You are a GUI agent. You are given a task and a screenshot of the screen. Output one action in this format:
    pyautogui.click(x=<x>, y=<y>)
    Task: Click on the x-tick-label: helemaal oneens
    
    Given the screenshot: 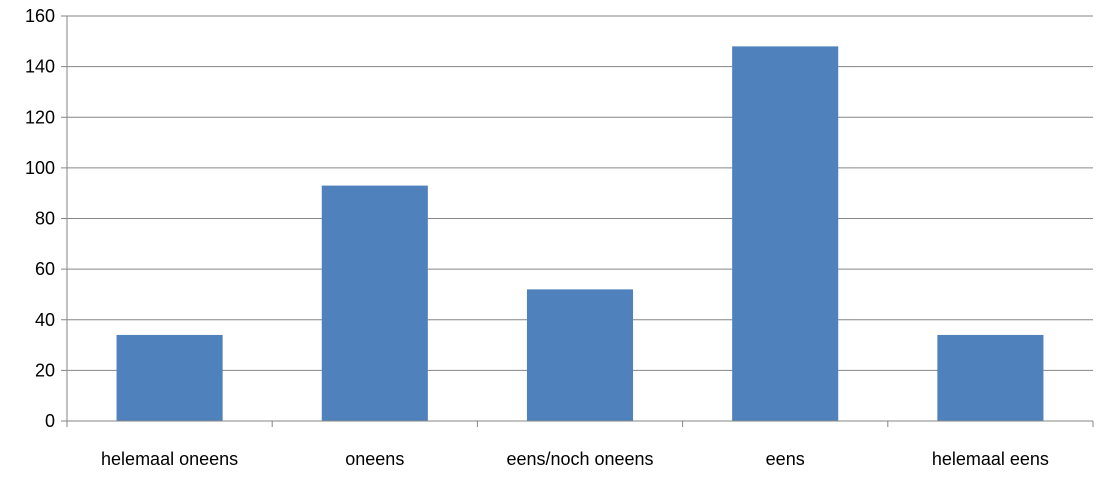 What is the action you would take?
    pyautogui.click(x=169, y=459)
    